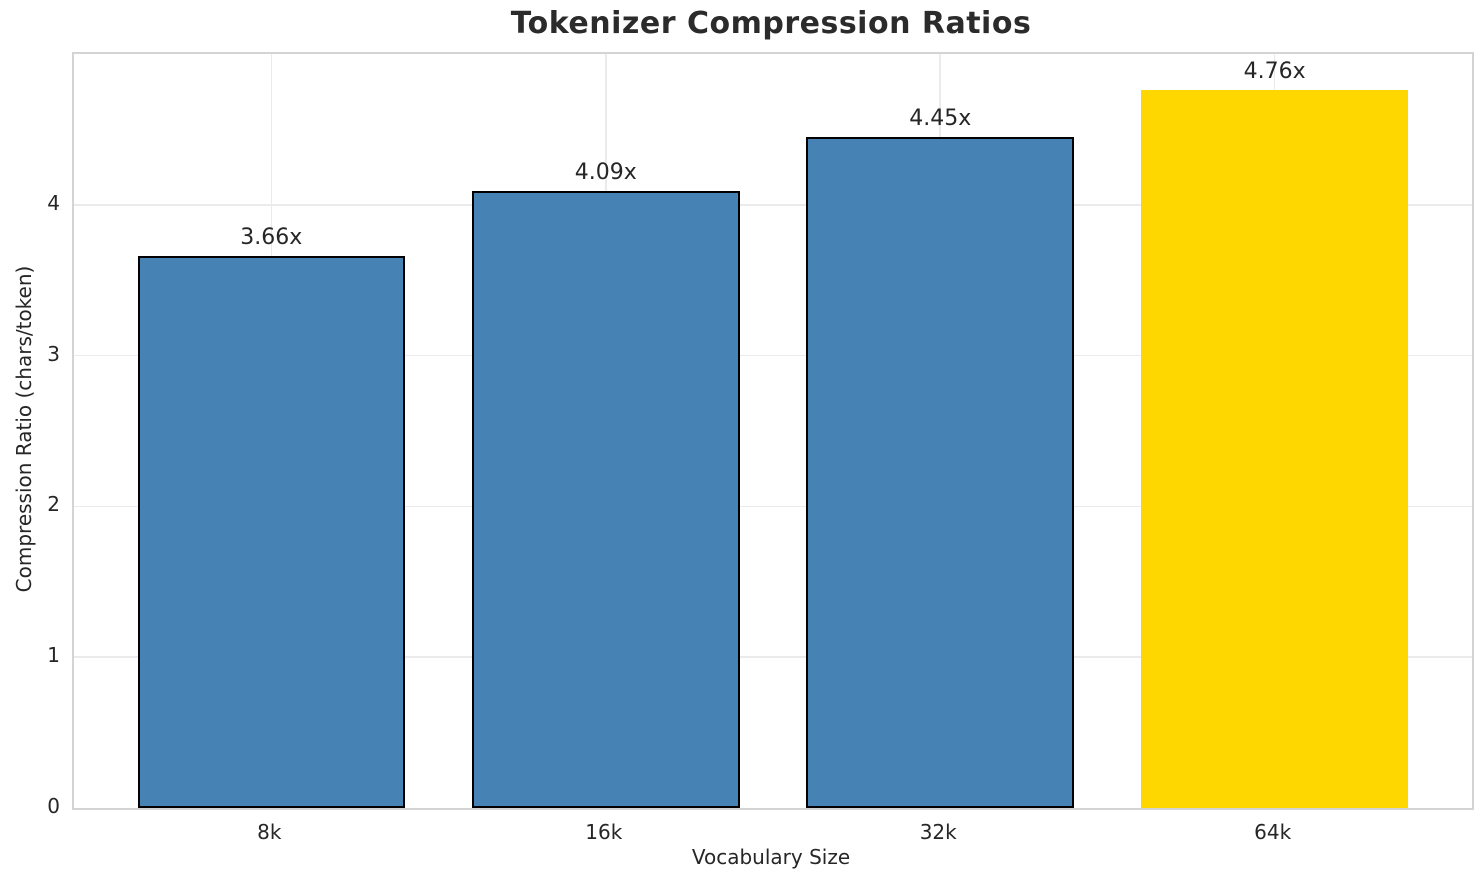  I want to click on bar-value-label-16k: 4.09x, so click(605, 173).